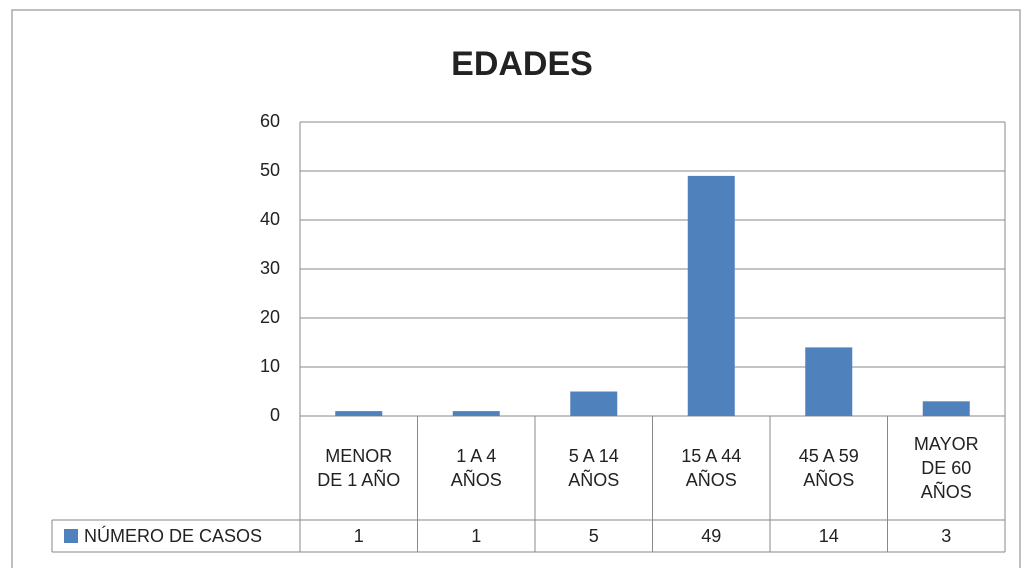 Image resolution: width=1026 pixels, height=568 pixels. I want to click on y-tick-label: 40, so click(270, 219).